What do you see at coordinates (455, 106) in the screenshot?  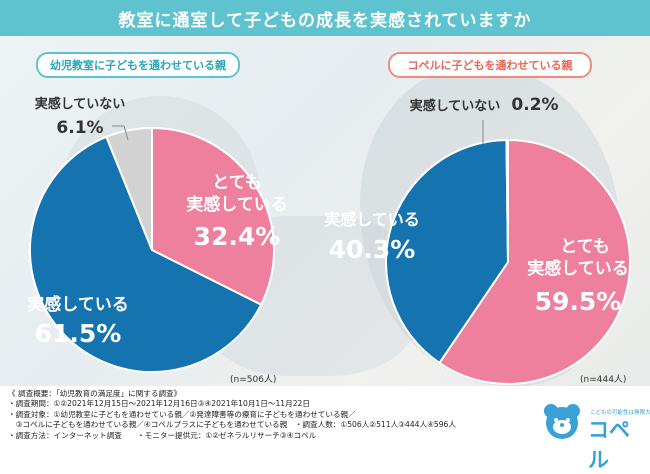 I see `right-not-label: 実感していない` at bounding box center [455, 106].